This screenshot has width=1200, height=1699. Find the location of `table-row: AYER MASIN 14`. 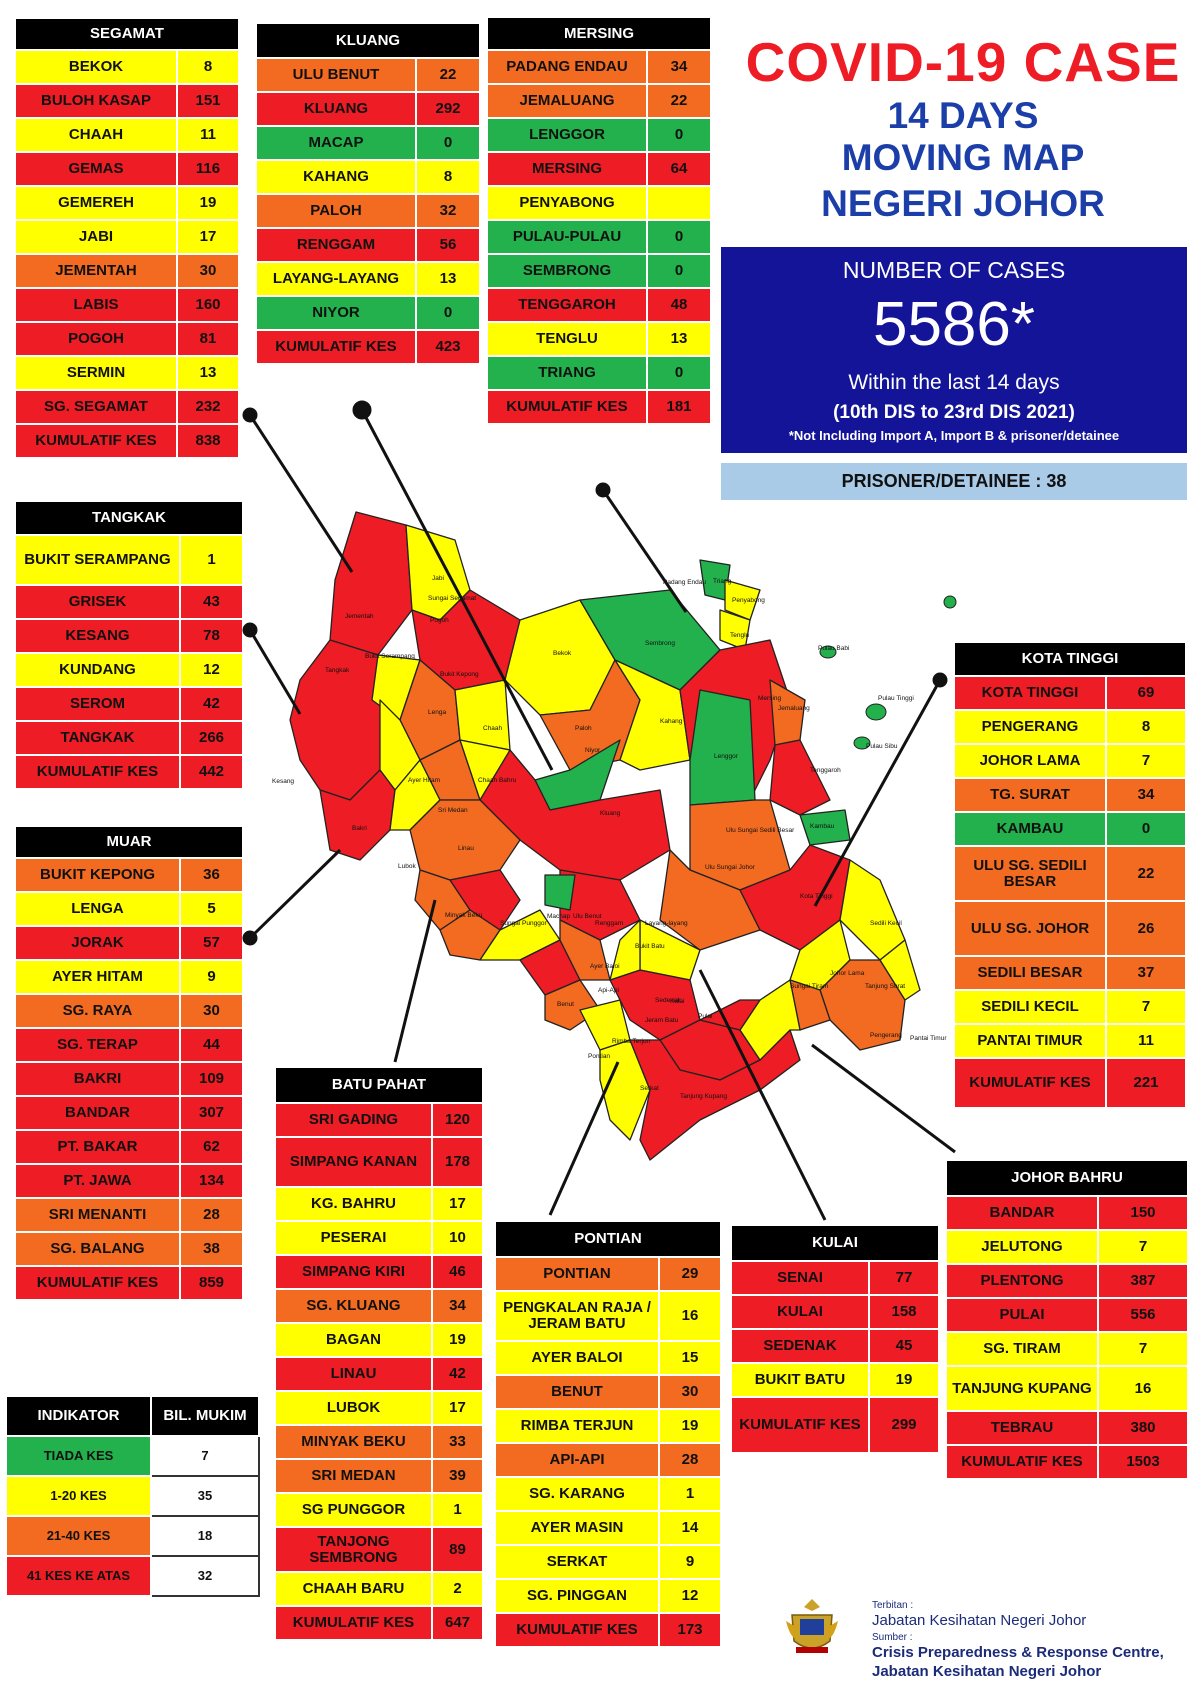

table-row: AYER MASIN 14 is located at coordinates (608, 1528).